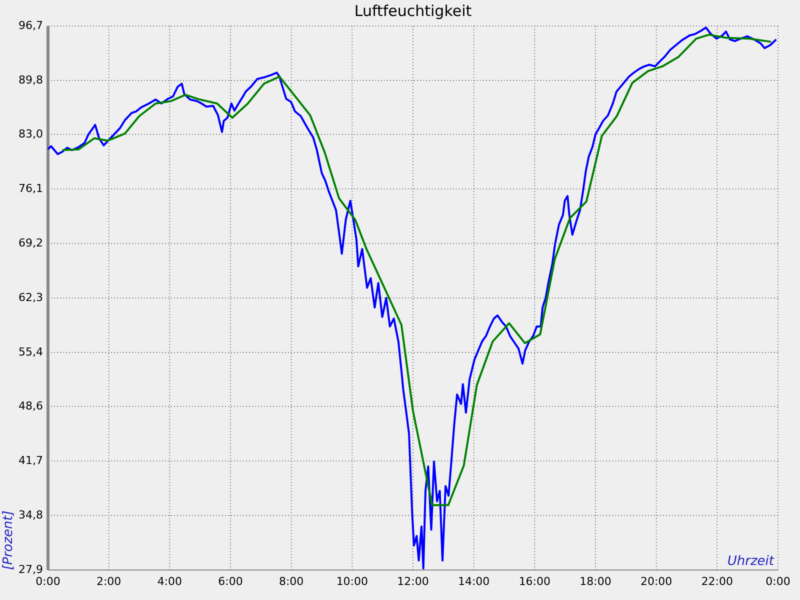 This screenshot has width=800, height=600. What do you see at coordinates (352, 581) in the screenshot?
I see `x-tick-label: 10:00` at bounding box center [352, 581].